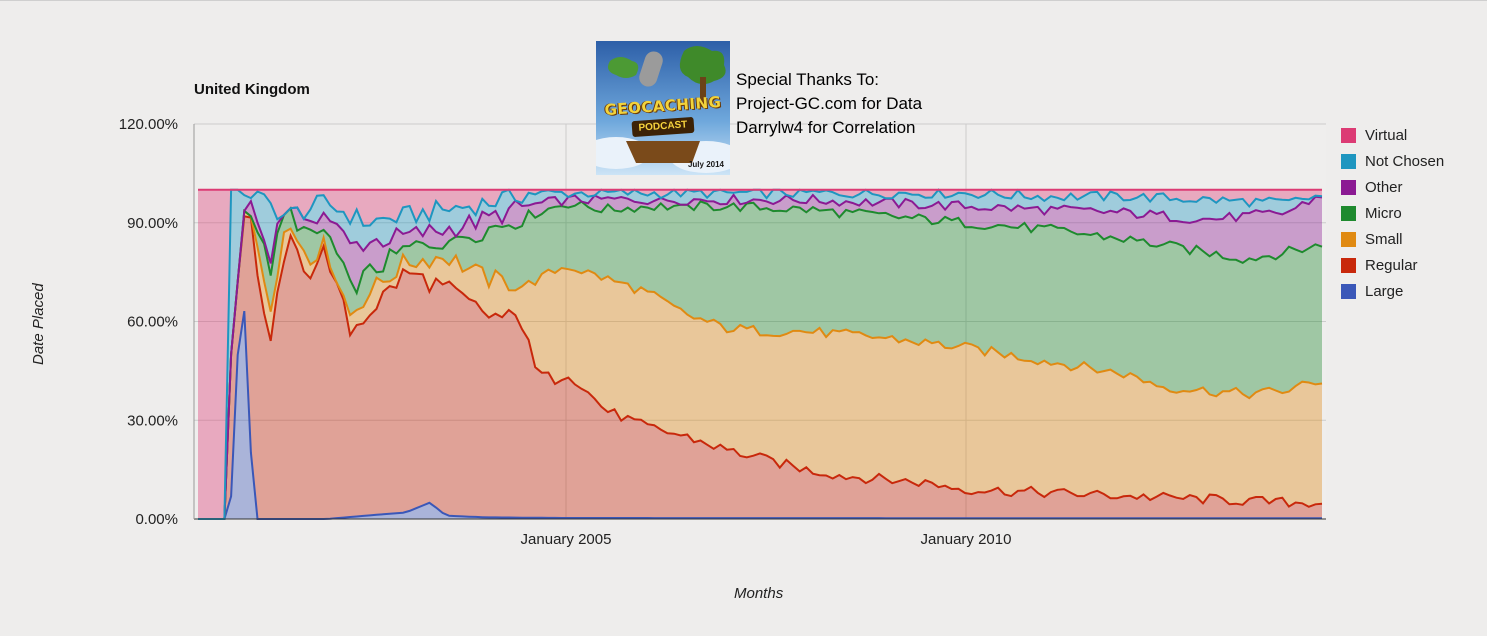 The image size is (1487, 636). I want to click on y-tick-label: 30.00%, so click(152, 420).